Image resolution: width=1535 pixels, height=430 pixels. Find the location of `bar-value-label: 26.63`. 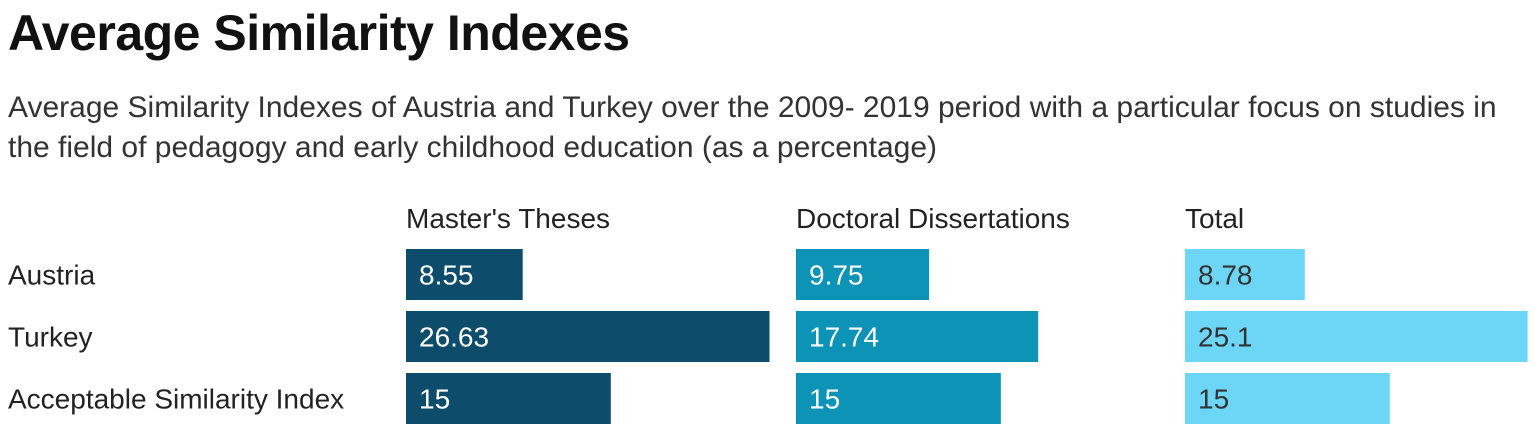

bar-value-label: 26.63 is located at coordinates (454, 337).